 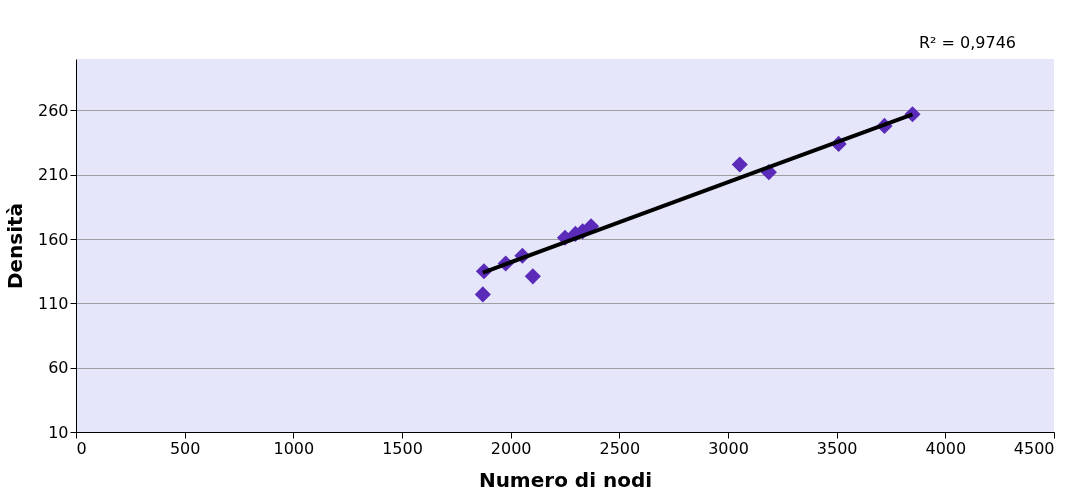 What do you see at coordinates (53, 110) in the screenshot?
I see `y-tick-label: 260` at bounding box center [53, 110].